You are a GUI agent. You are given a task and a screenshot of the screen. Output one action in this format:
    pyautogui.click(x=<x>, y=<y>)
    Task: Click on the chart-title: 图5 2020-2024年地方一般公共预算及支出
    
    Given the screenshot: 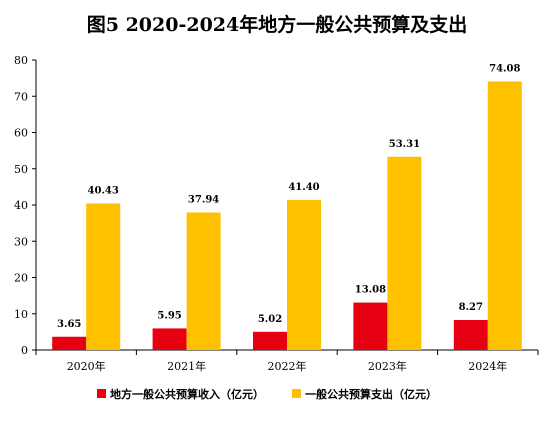 What is the action you would take?
    pyautogui.click(x=277, y=24)
    